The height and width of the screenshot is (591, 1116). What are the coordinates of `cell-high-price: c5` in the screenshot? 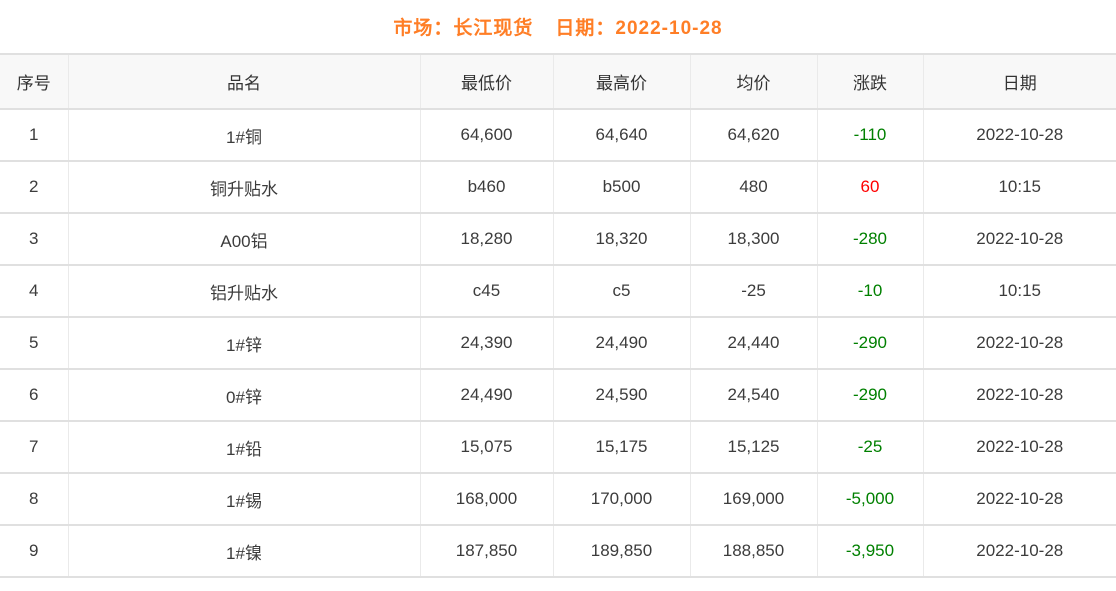 It's located at (621, 291).